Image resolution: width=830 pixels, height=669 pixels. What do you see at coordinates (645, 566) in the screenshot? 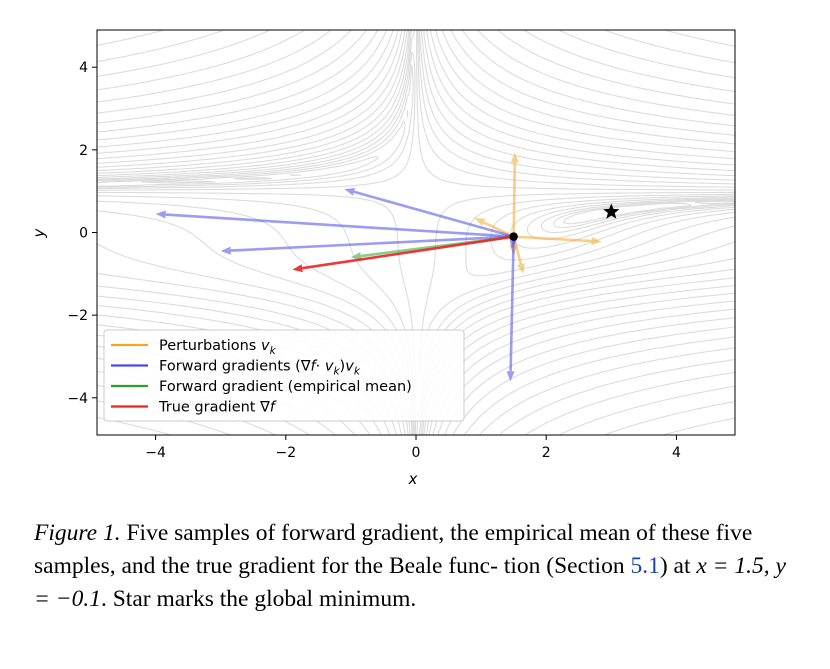
I see `section-link: 5.1` at bounding box center [645, 566].